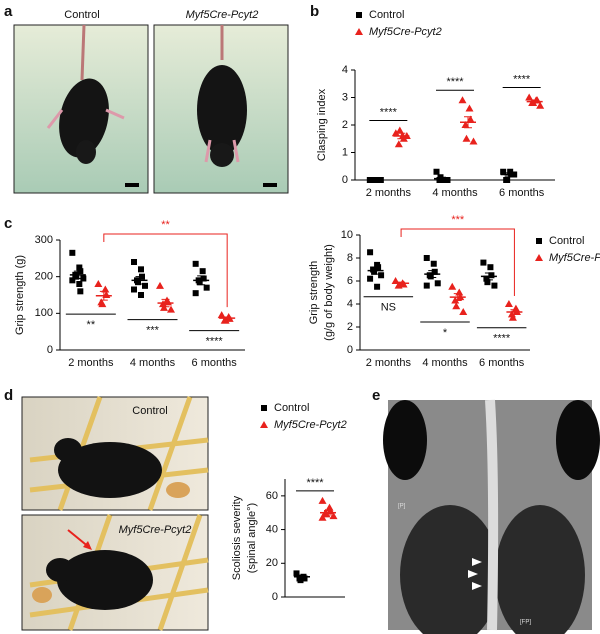 The width and height of the screenshot is (600, 634). What do you see at coordinates (291, 408) in the screenshot?
I see `legend-label: Control` at bounding box center [291, 408].